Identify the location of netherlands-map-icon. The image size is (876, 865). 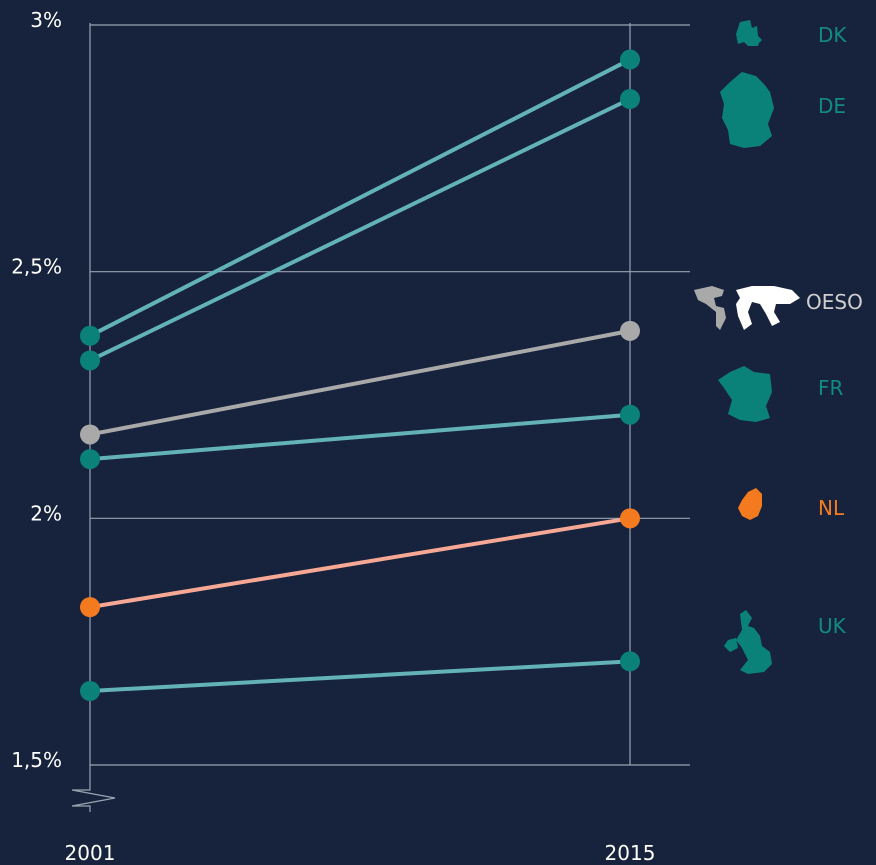
(750, 504).